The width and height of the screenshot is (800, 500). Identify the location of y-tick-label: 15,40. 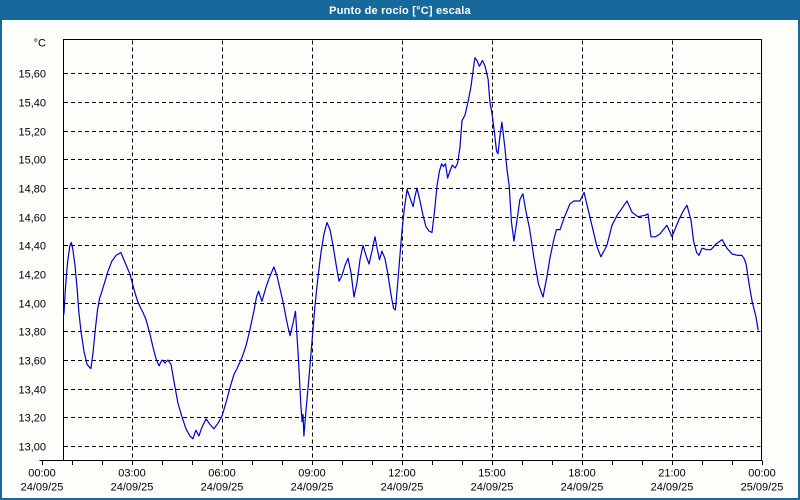
(32, 104).